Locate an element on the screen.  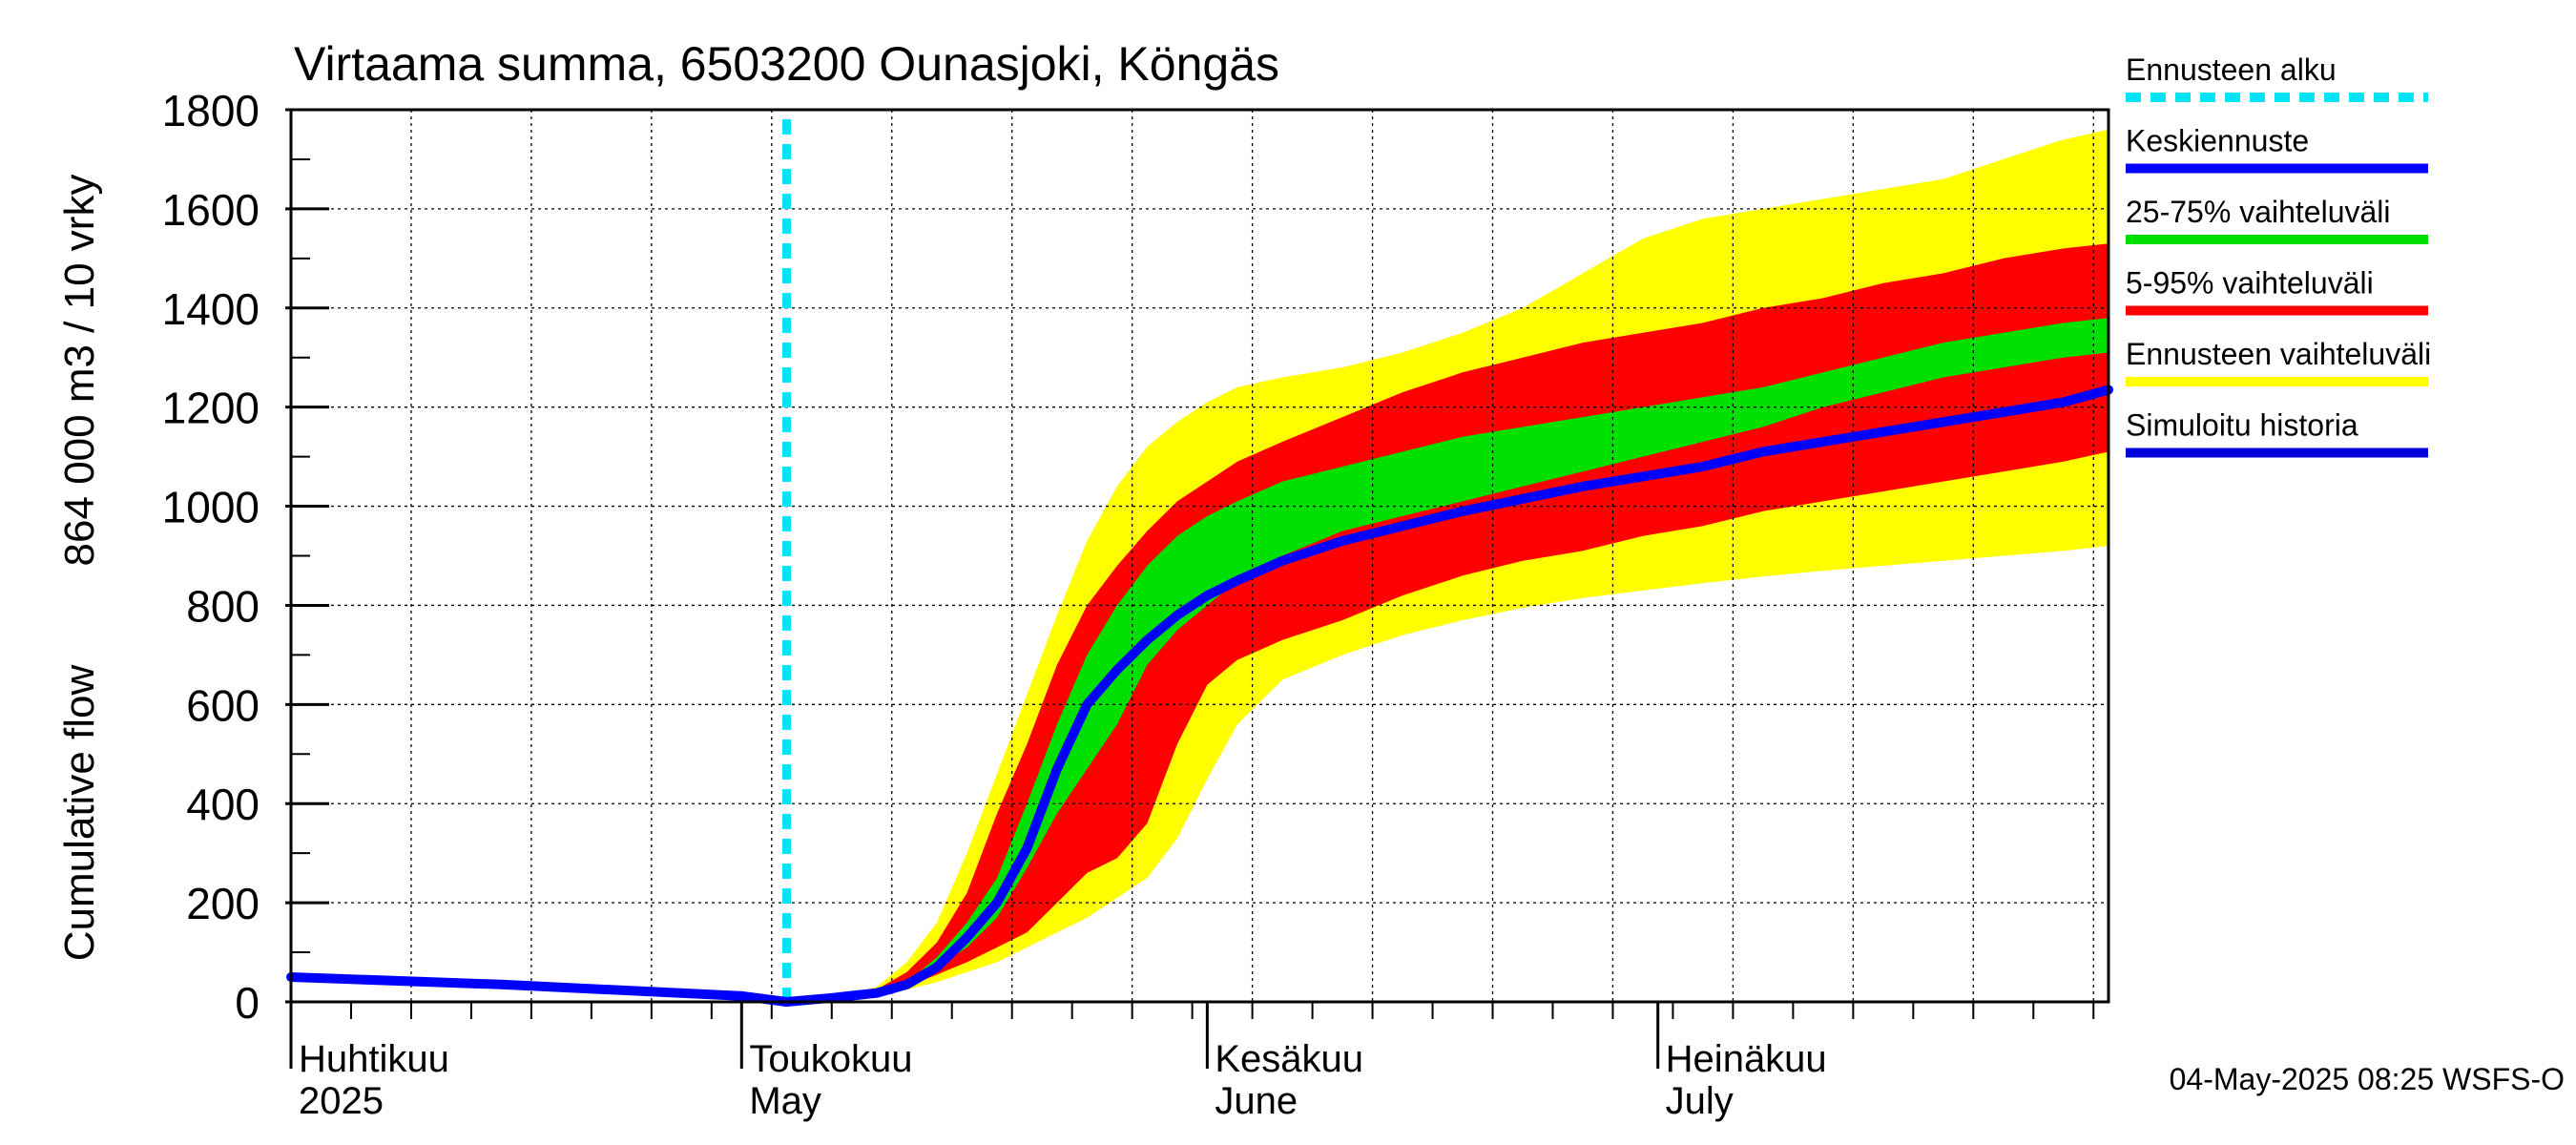
y-axis-label-primary: Cumulative flow is located at coordinates (79, 814).